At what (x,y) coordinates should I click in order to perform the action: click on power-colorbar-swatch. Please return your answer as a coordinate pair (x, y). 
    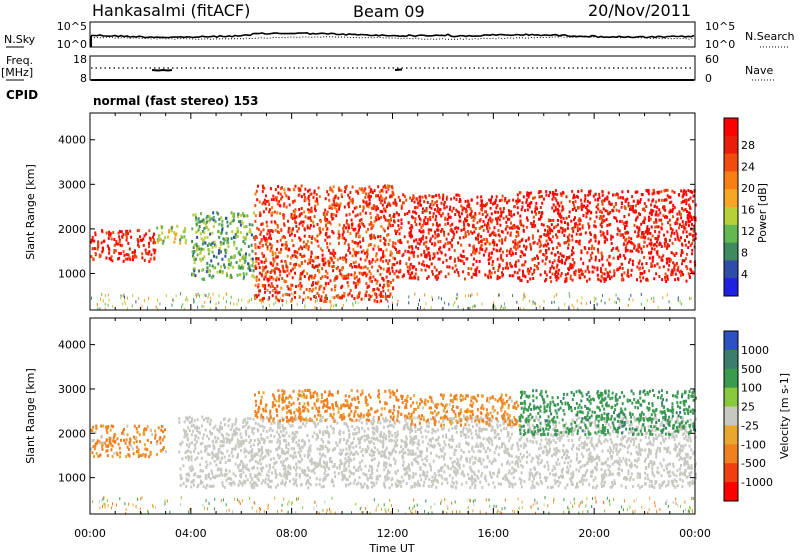
    Looking at the image, I should click on (731, 287).